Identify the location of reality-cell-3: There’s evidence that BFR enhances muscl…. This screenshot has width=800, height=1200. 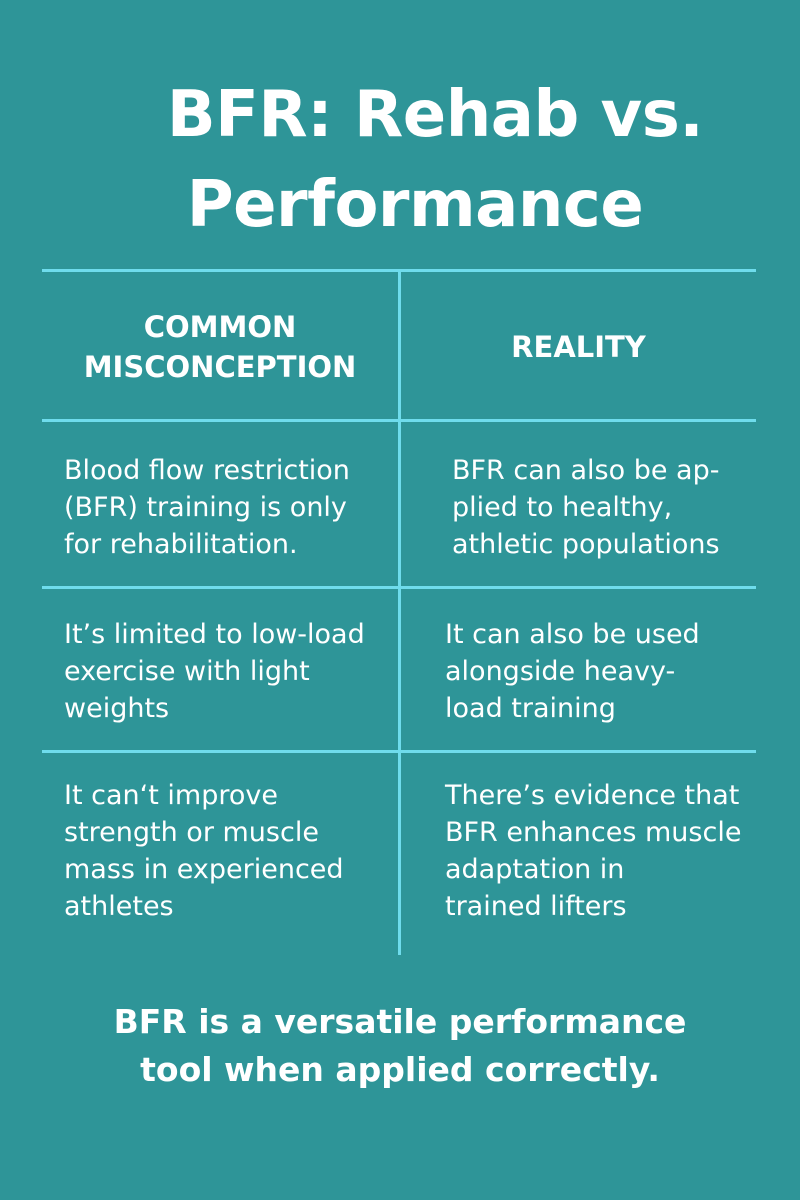
(593, 851).